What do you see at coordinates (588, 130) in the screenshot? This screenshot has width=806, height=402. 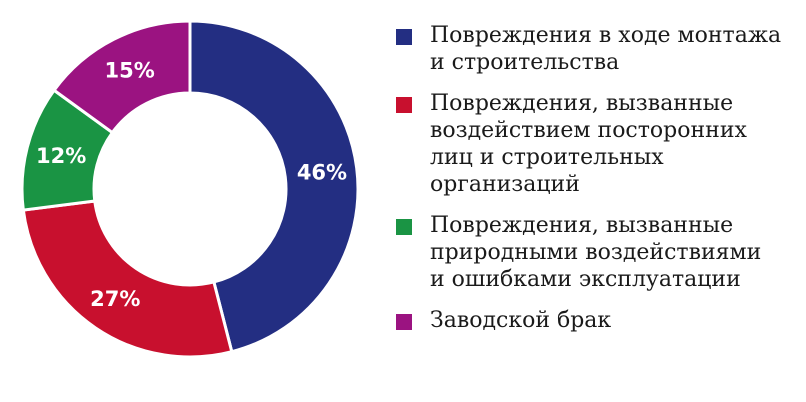 I see `legend-label-line: воздействием посторонних` at bounding box center [588, 130].